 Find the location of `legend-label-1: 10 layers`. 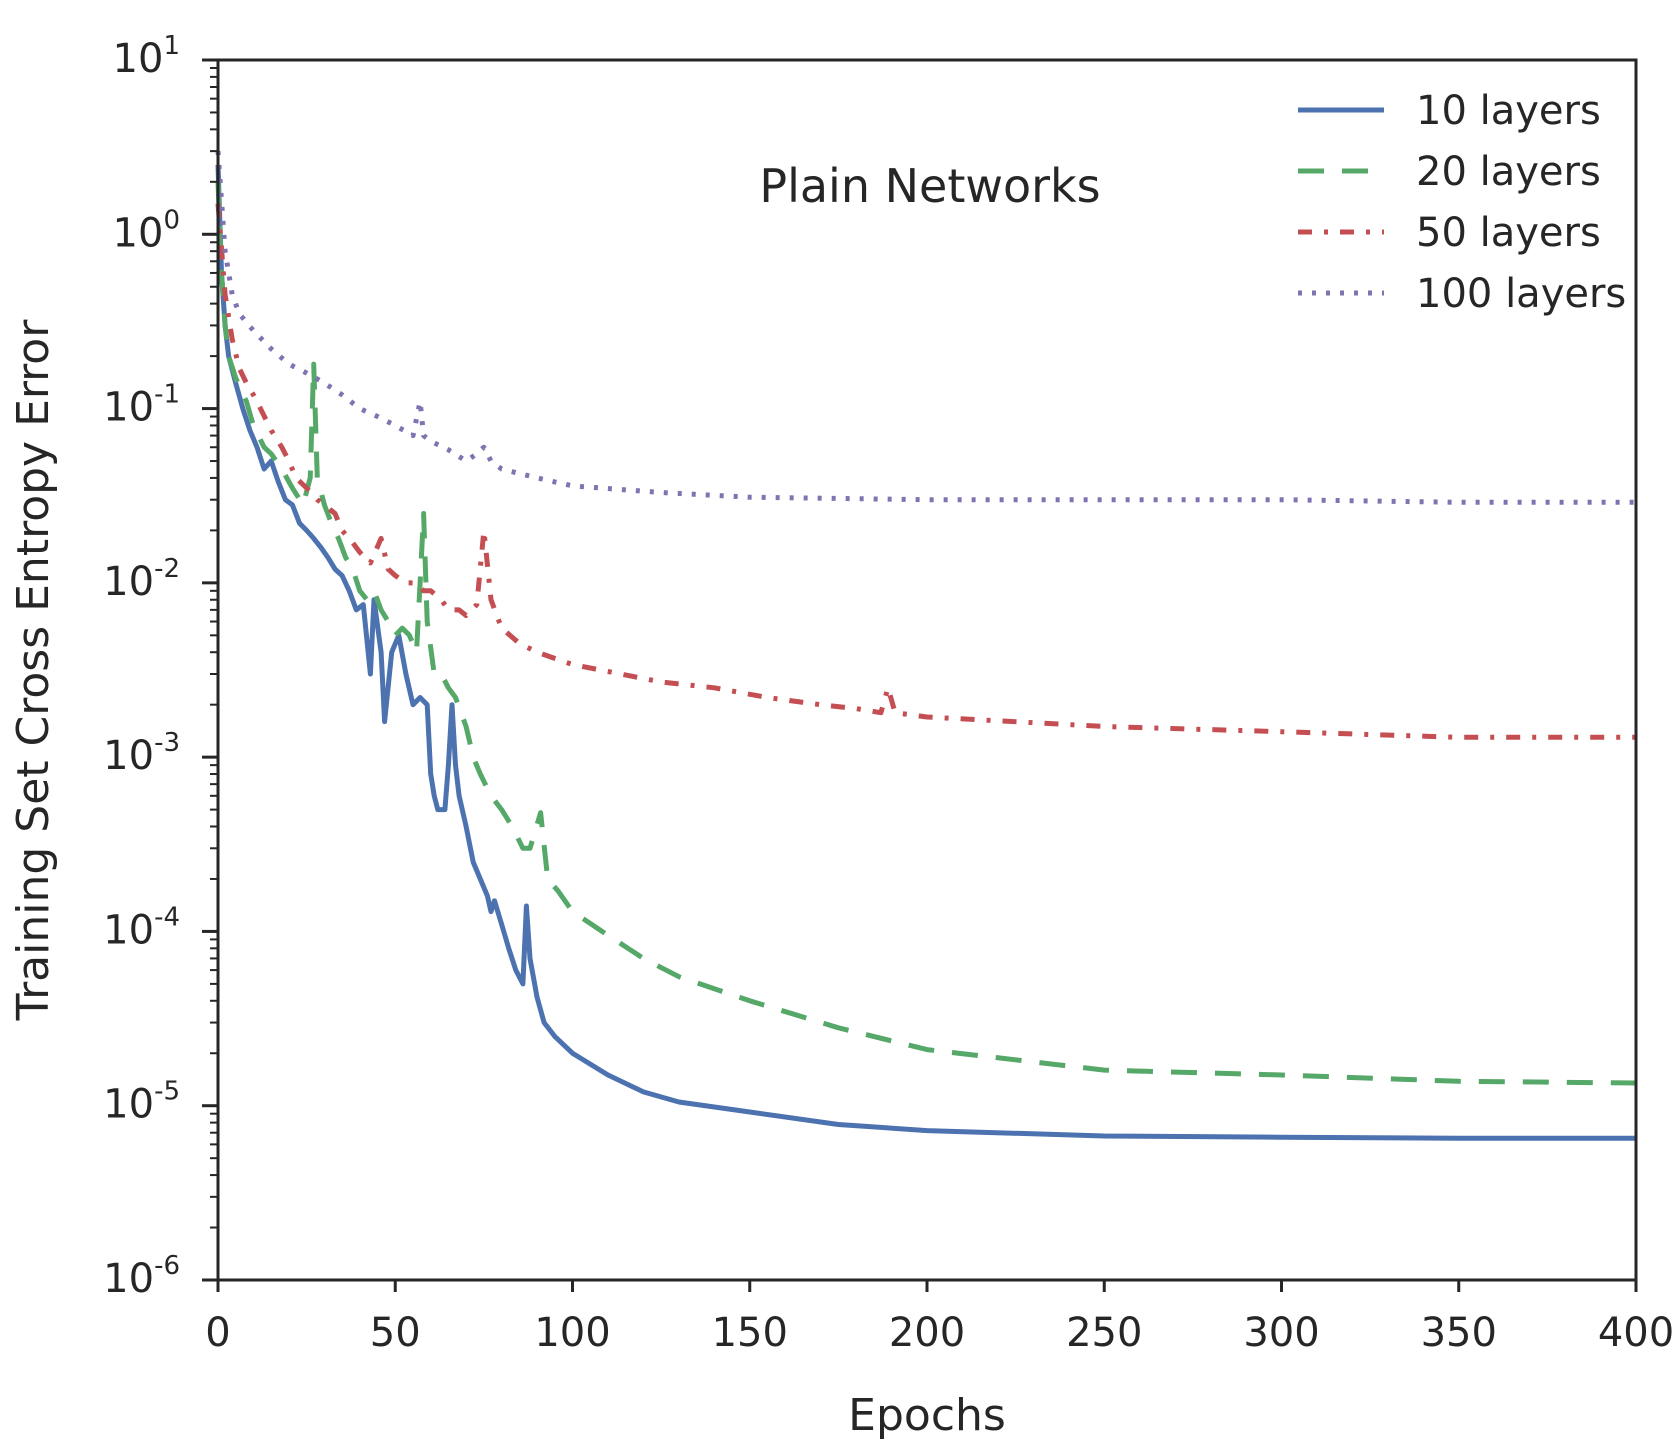

legend-label-1: 10 layers is located at coordinates (1508, 111).